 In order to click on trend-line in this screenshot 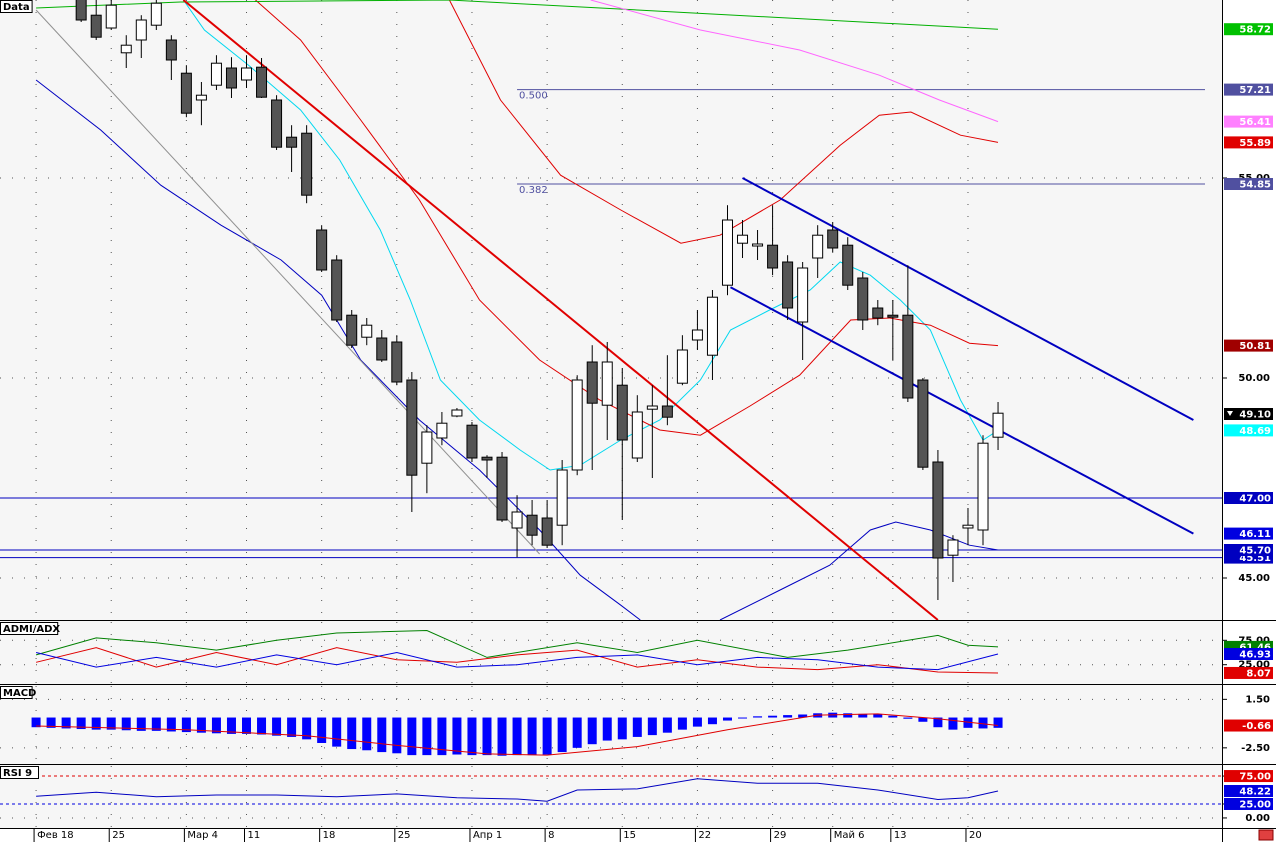, I will do `click(962, 410)`.